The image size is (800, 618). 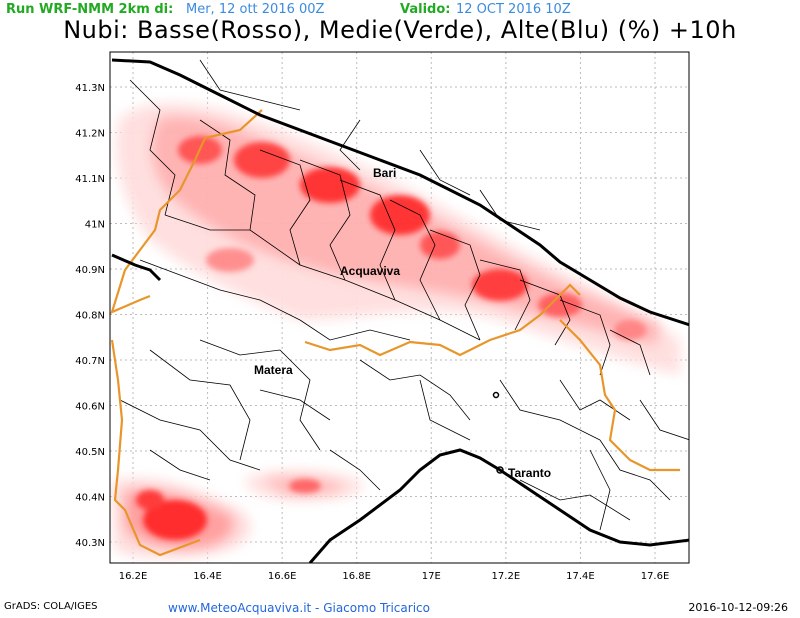 I want to click on lat-tick-label: 41N, so click(x=95, y=225).